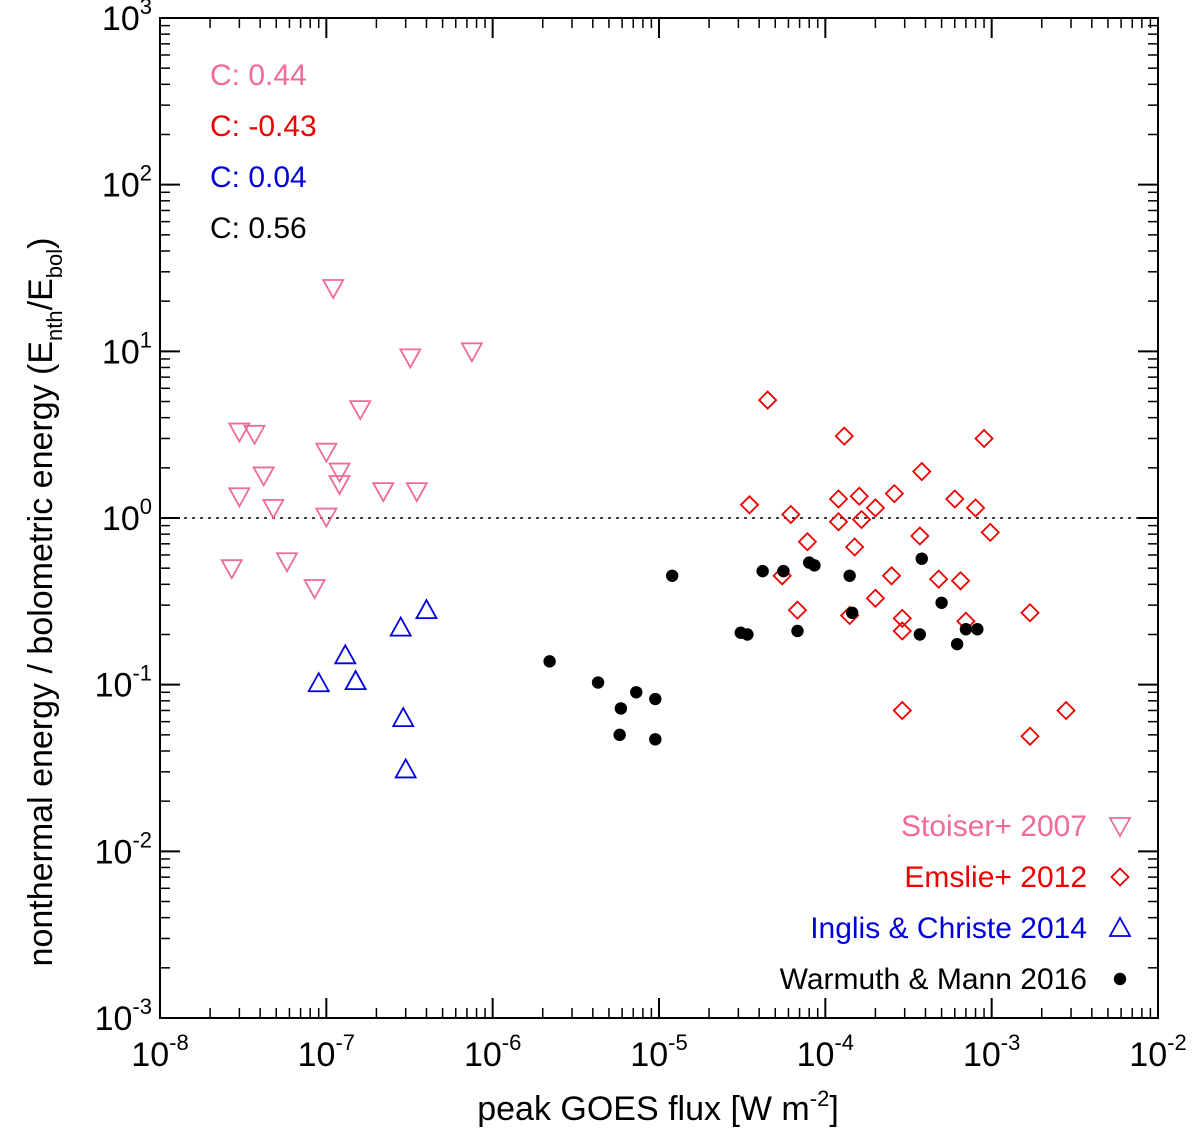  I want to click on legend-label: Warmuth & Mann 2016, so click(933, 979).